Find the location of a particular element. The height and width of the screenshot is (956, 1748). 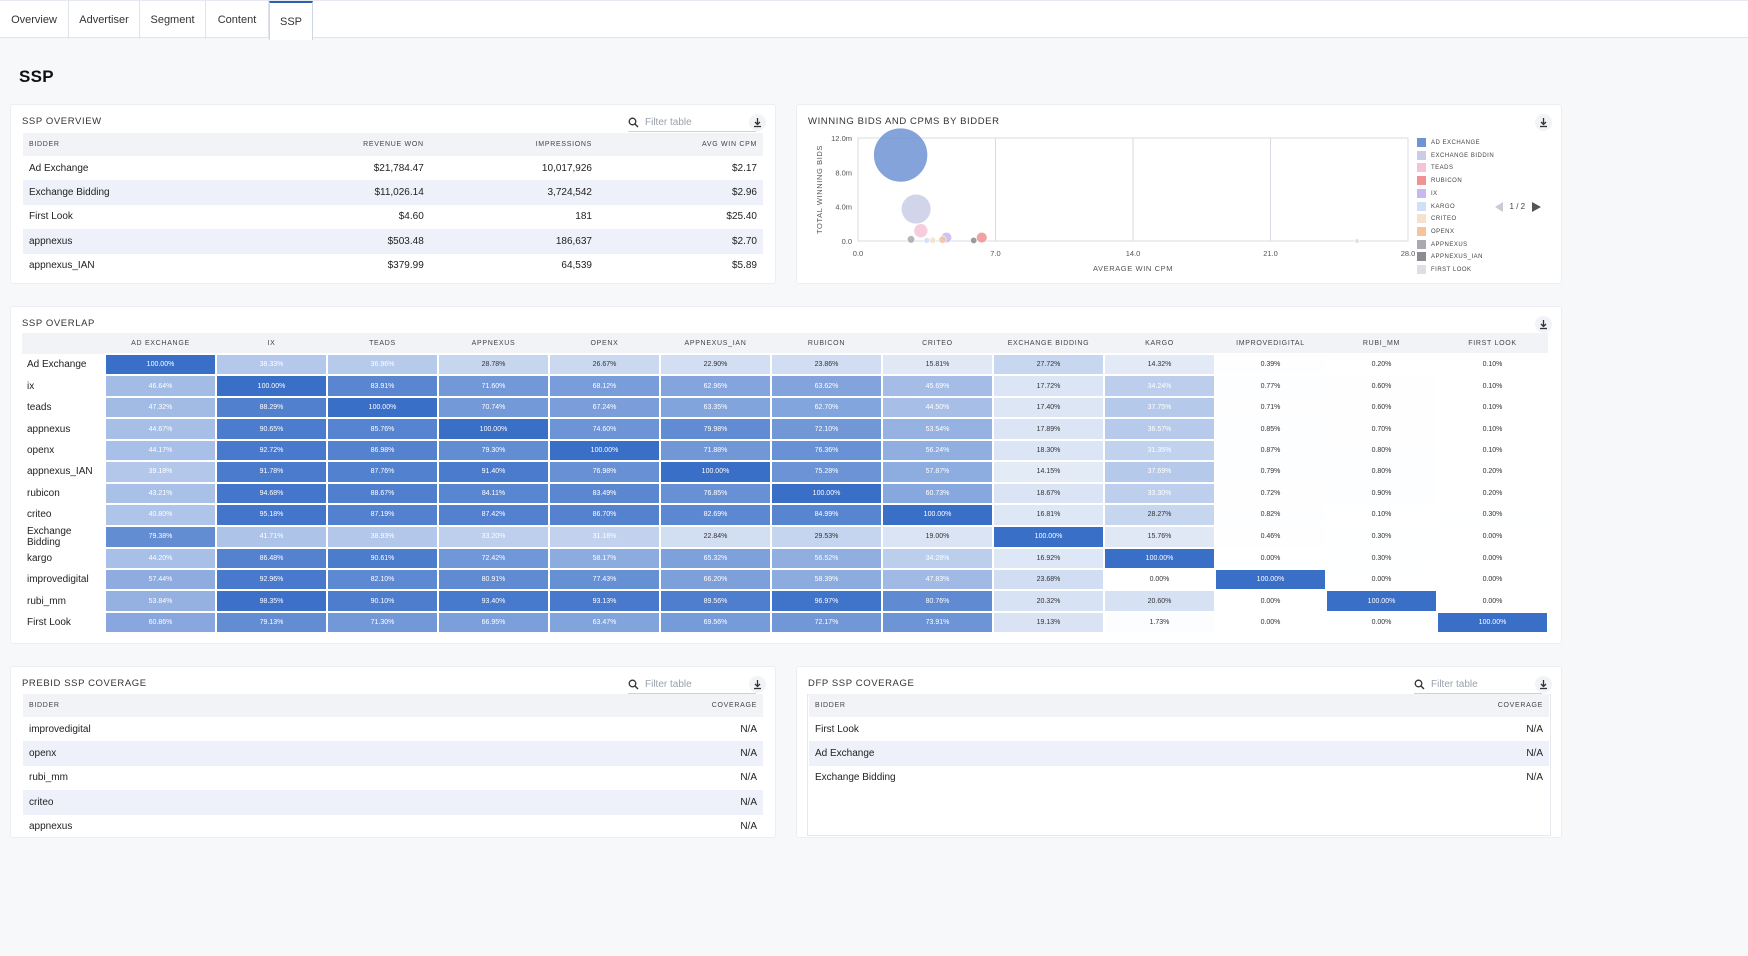

heatmap-cell: 17.72% is located at coordinates (1048, 386).